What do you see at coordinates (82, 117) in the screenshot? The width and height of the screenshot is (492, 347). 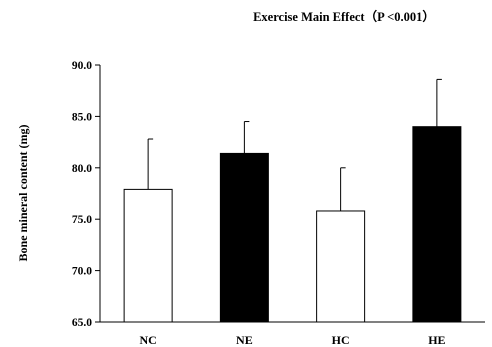 I see `y-tick-label: 85.0` at bounding box center [82, 117].